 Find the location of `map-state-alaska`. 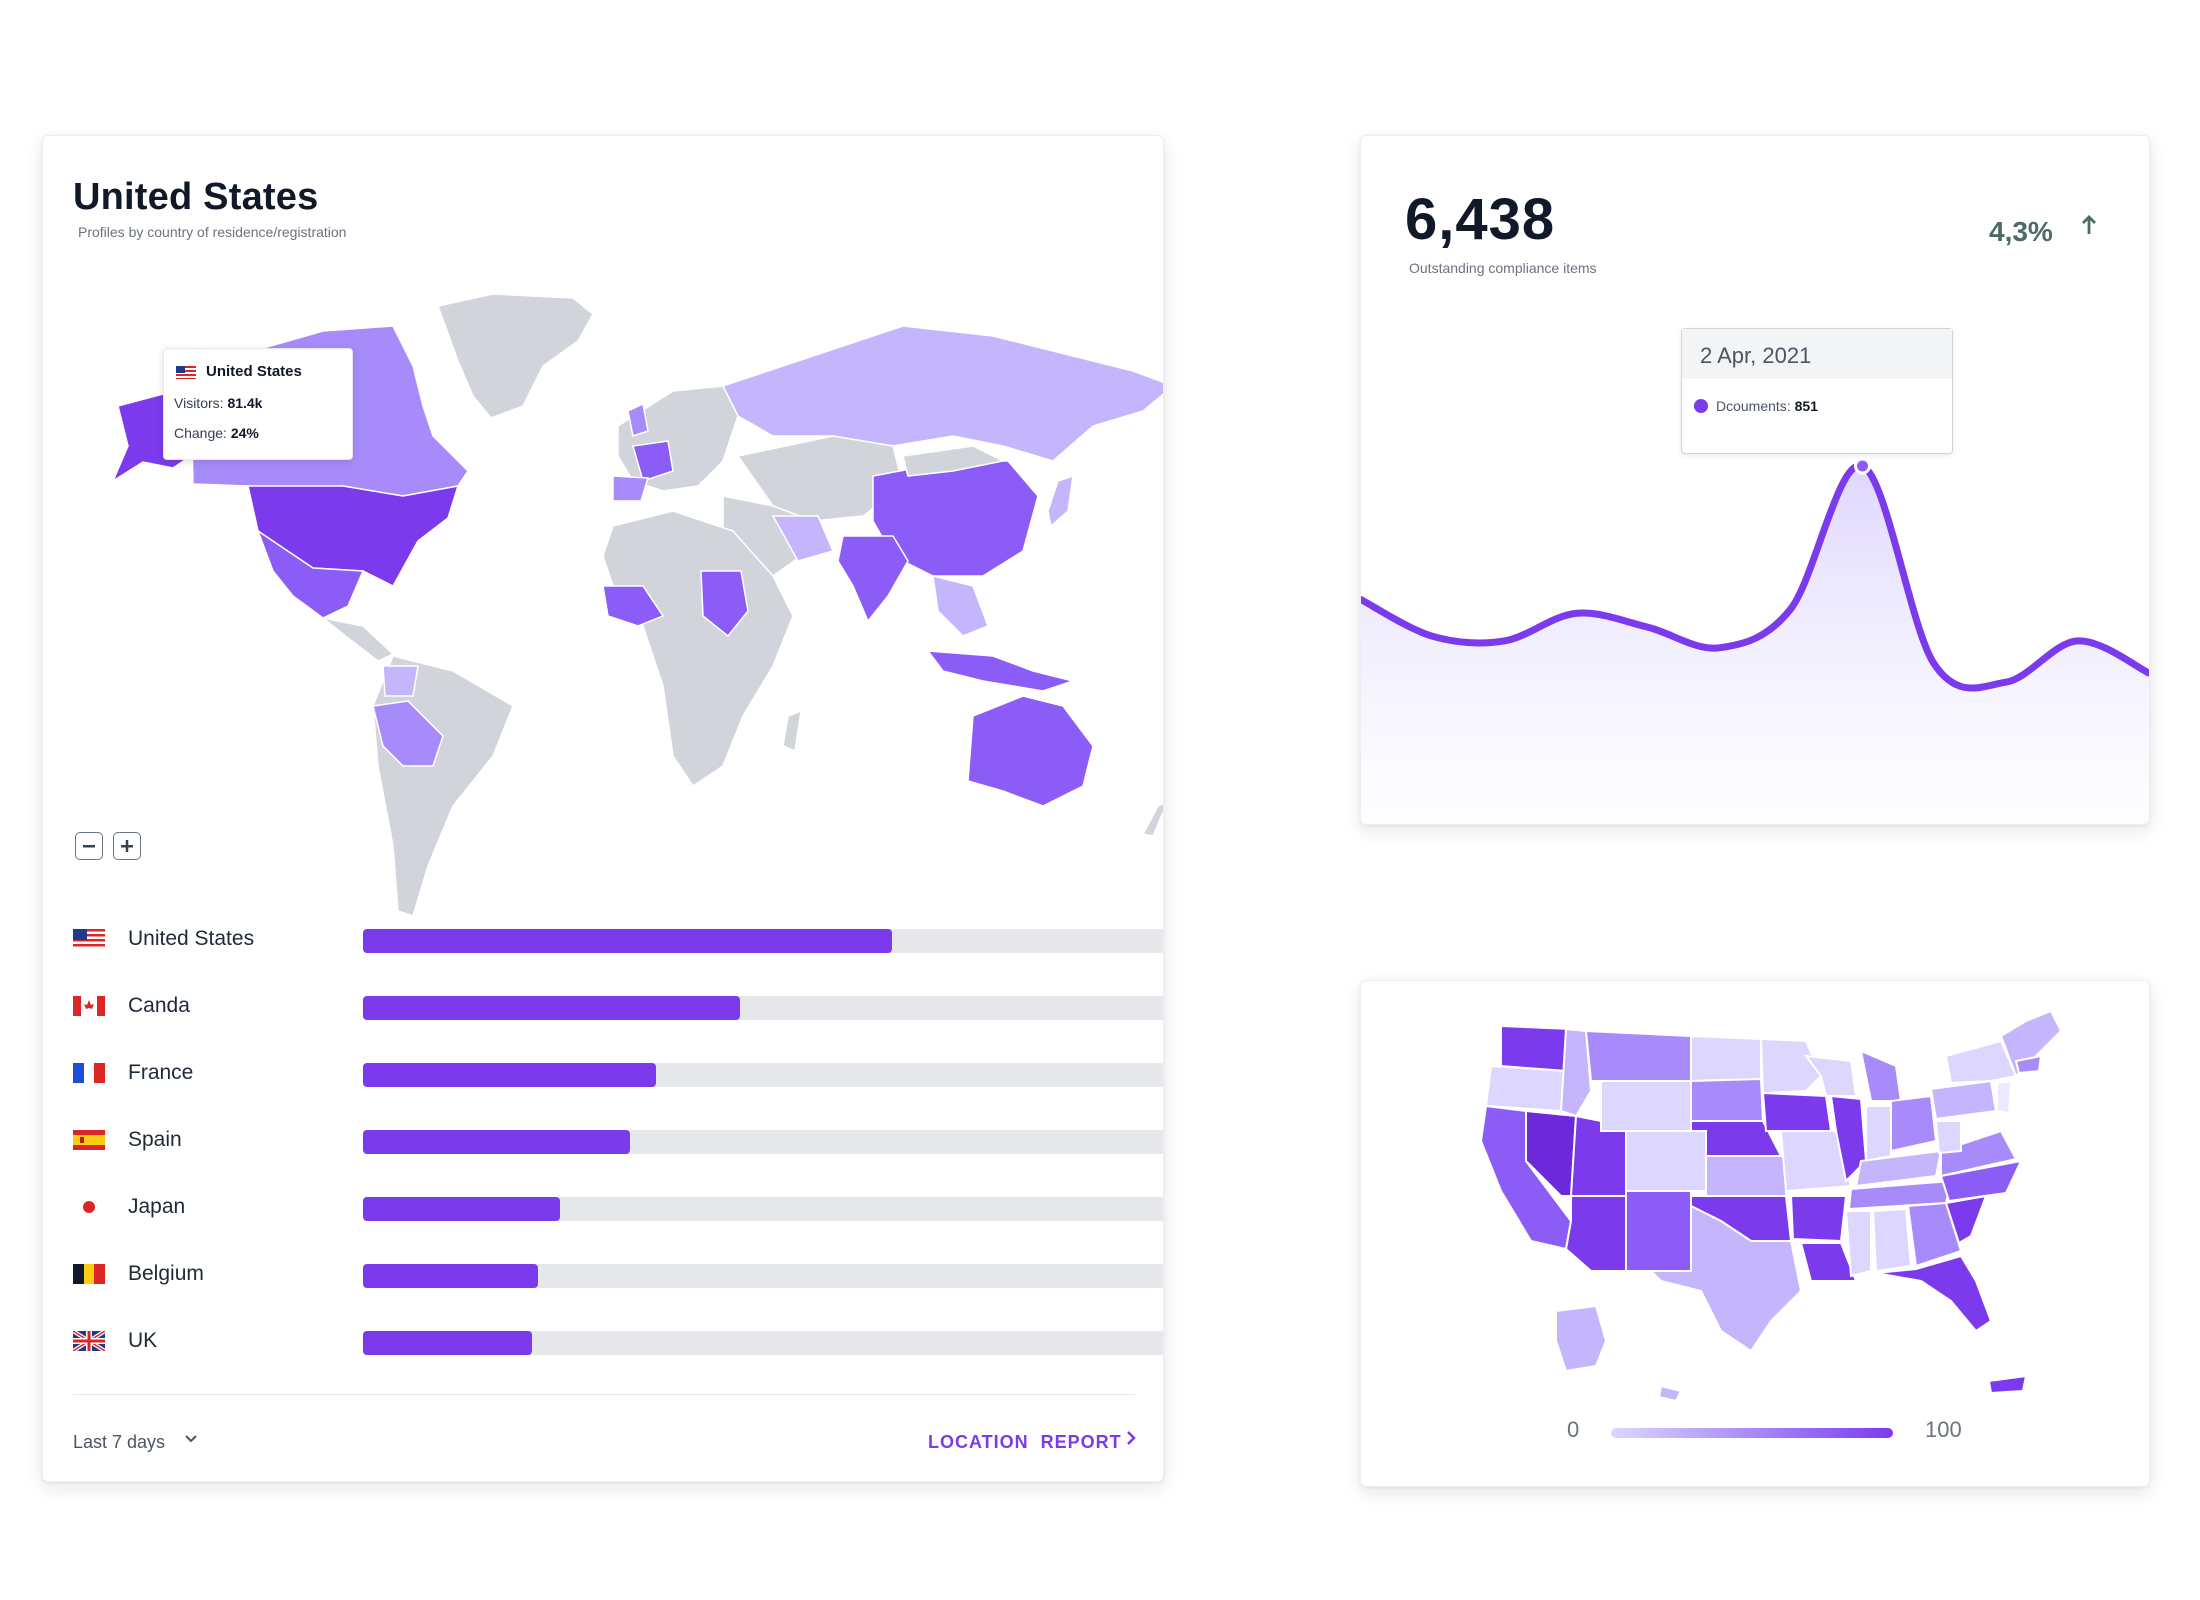

map-state-alaska is located at coordinates (1581, 1338).